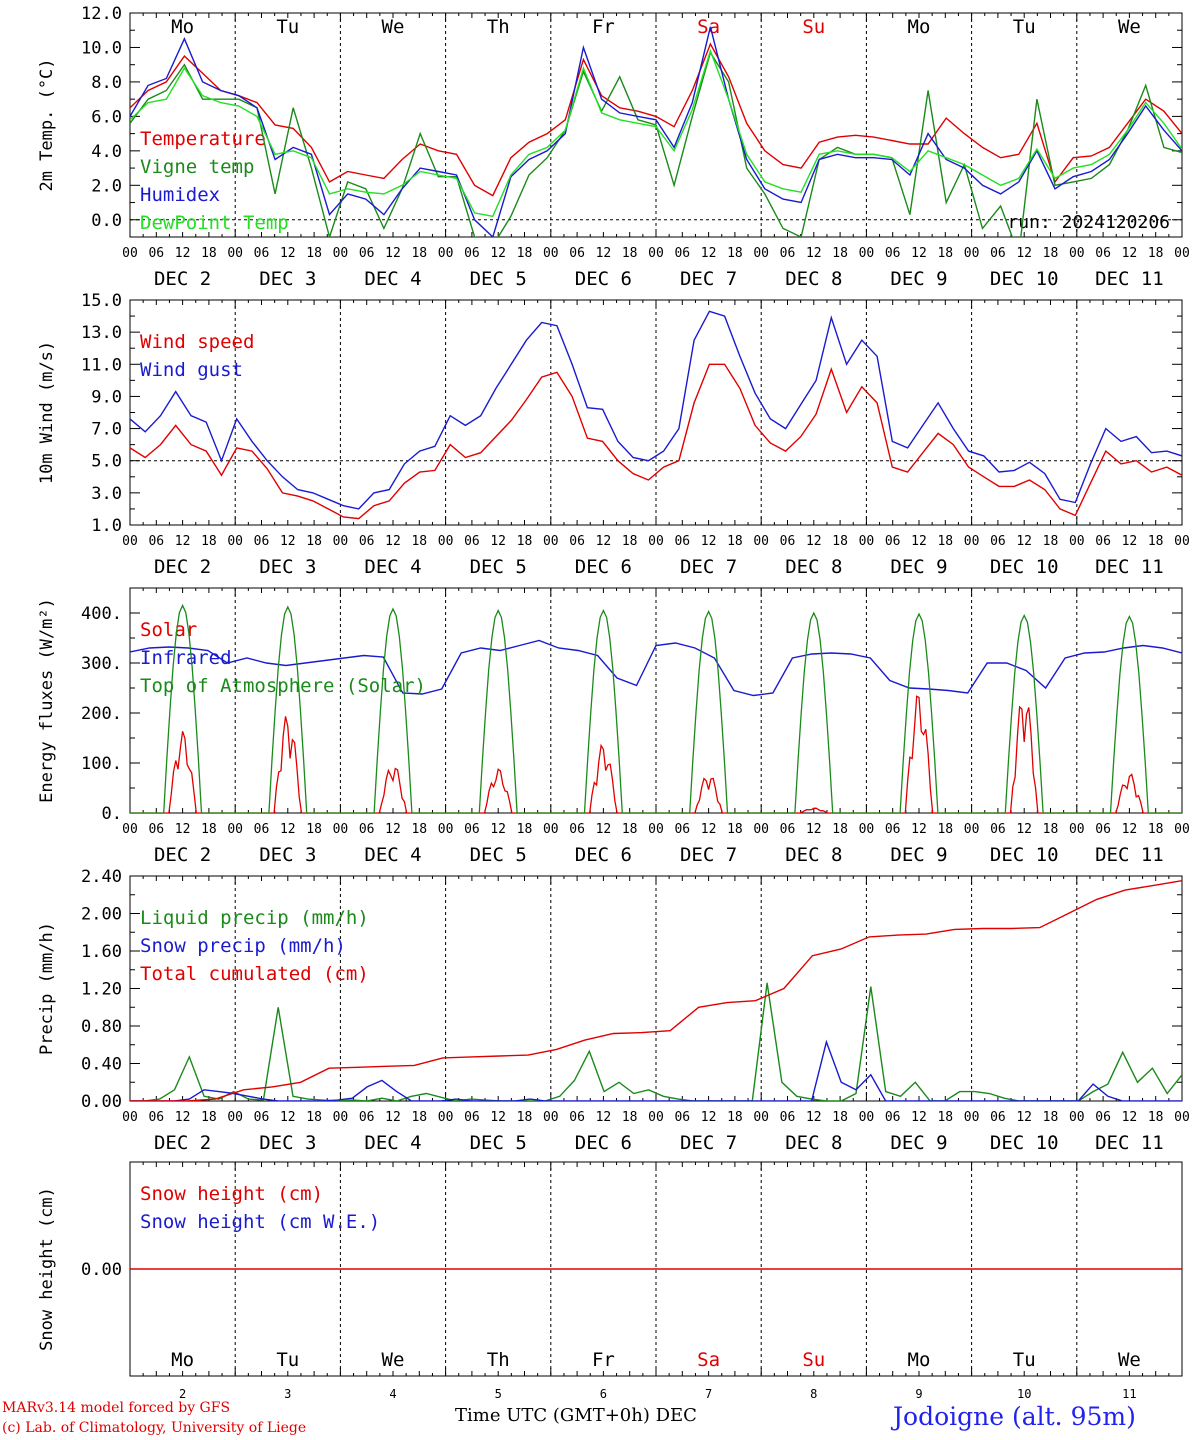  What do you see at coordinates (1024, 855) in the screenshot?
I see `energy-day-label: DEC 10` at bounding box center [1024, 855].